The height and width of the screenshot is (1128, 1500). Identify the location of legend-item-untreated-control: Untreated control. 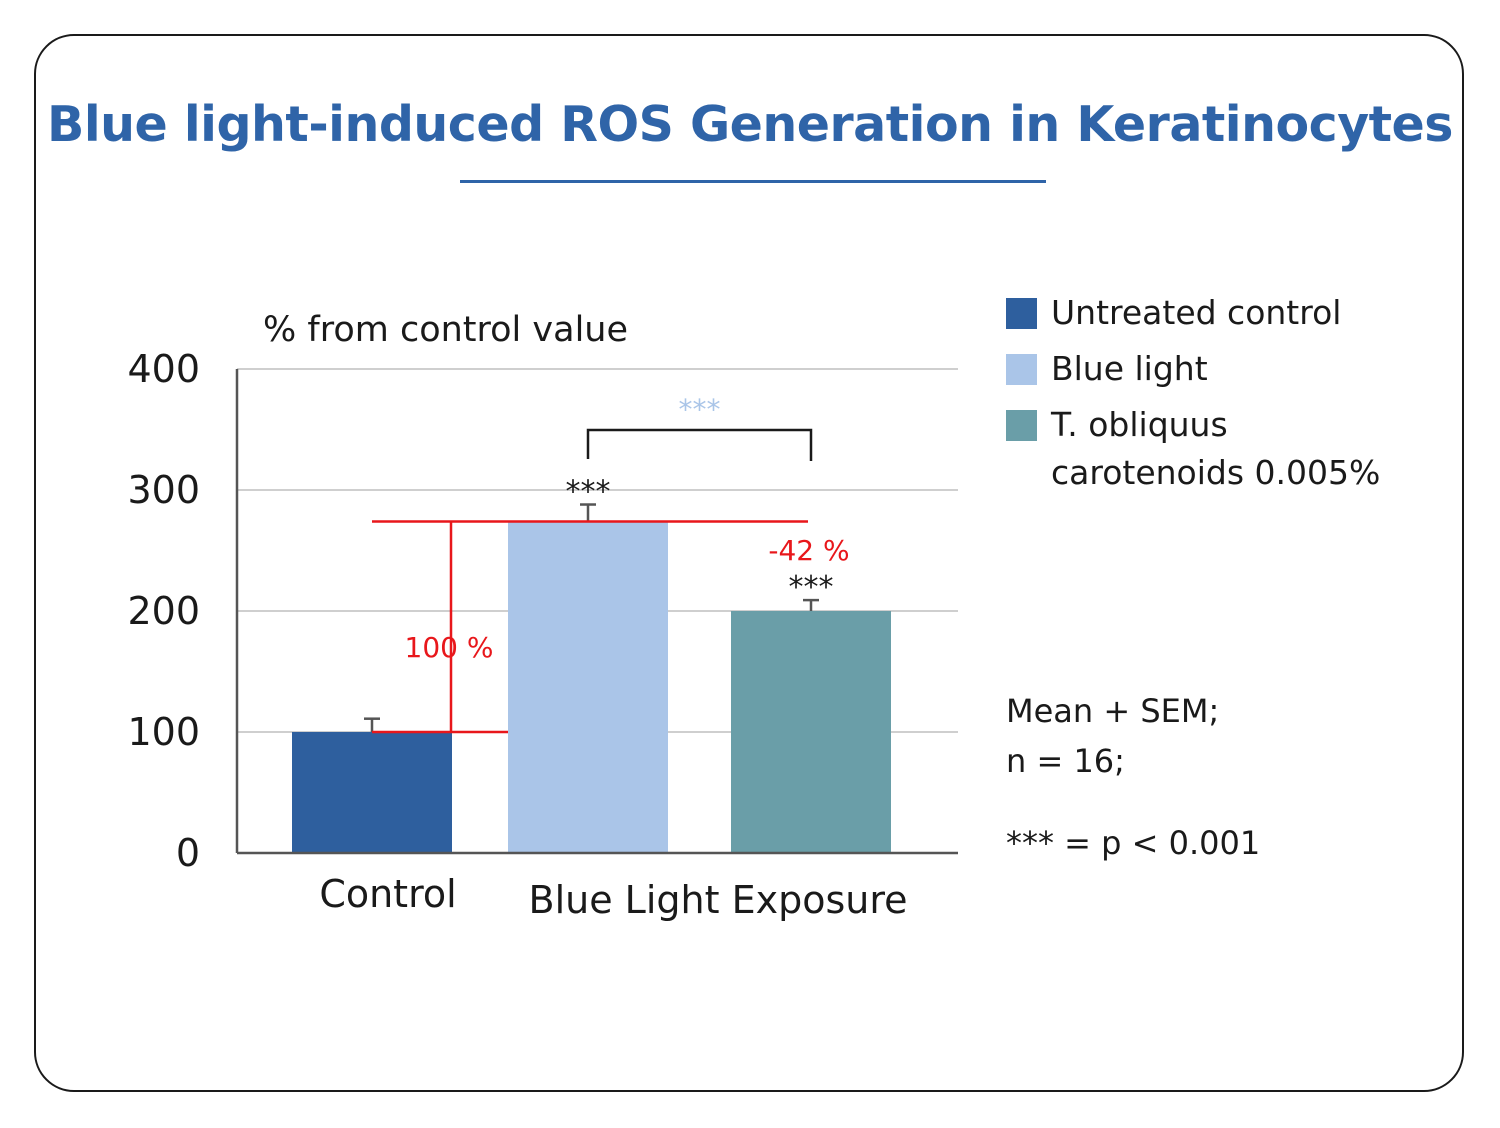
(1226, 320).